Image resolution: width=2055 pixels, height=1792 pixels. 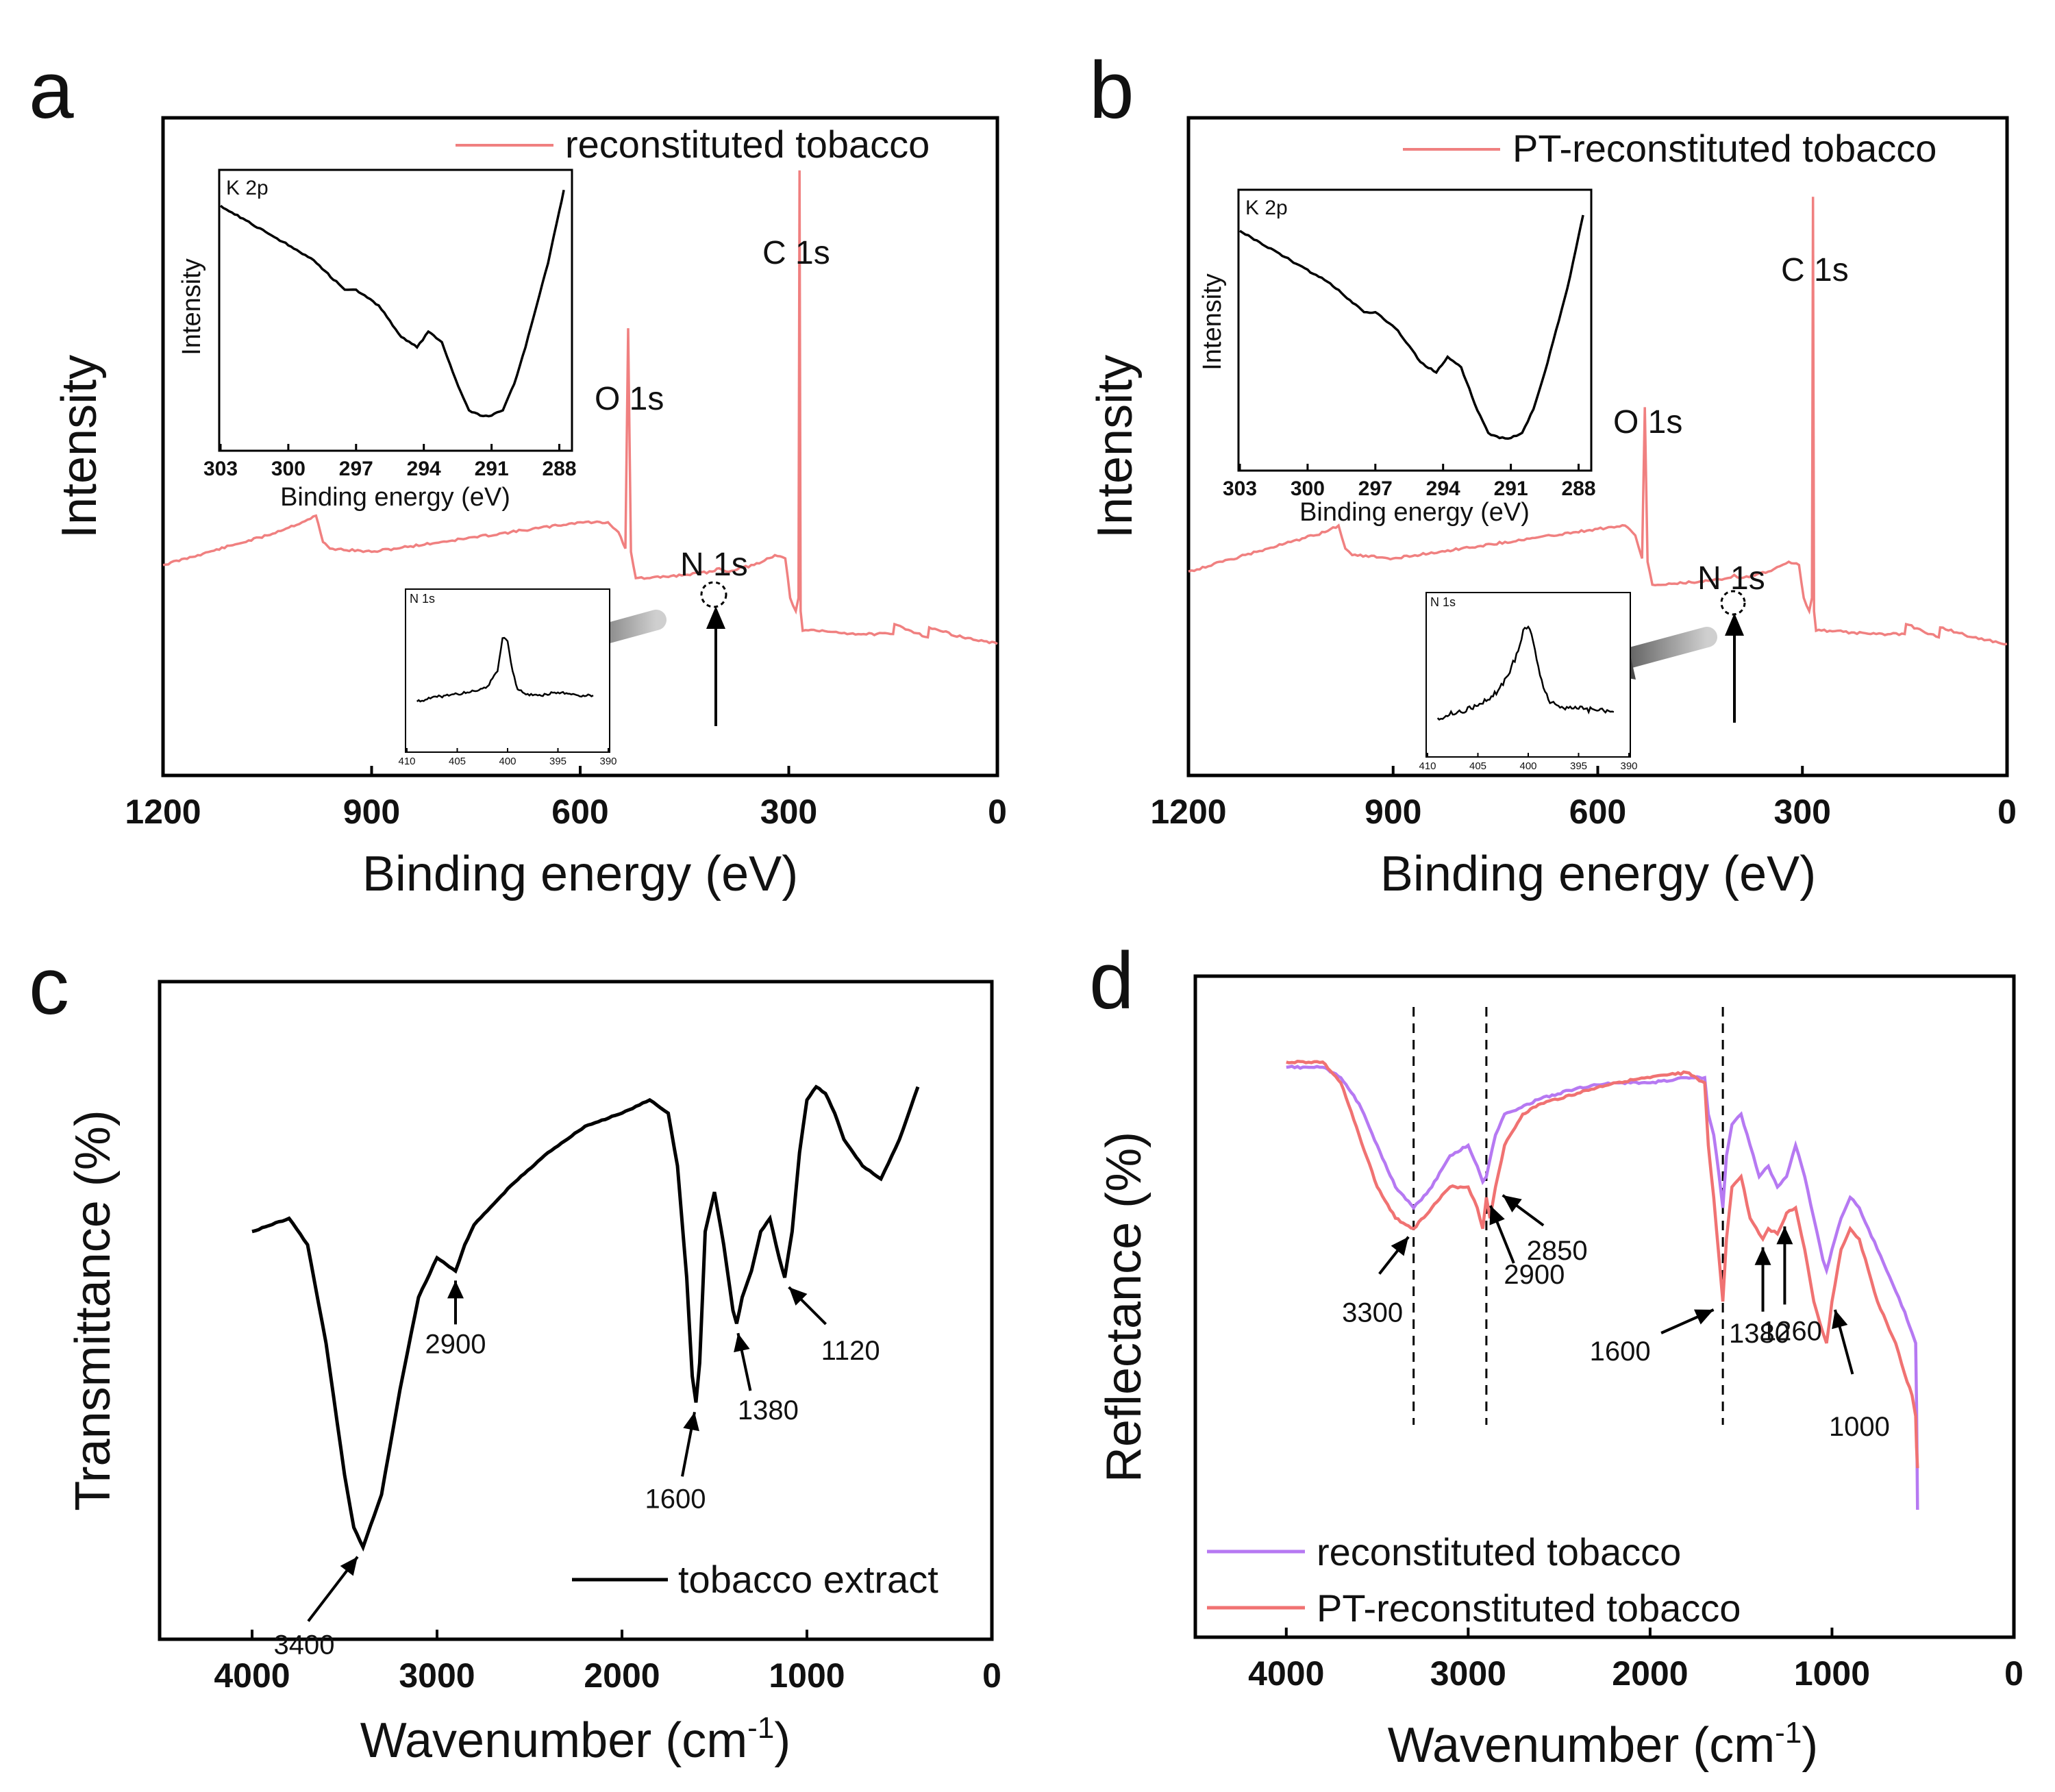 I want to click on c-ann-arrow-3-head, so click(x=742, y=1343).